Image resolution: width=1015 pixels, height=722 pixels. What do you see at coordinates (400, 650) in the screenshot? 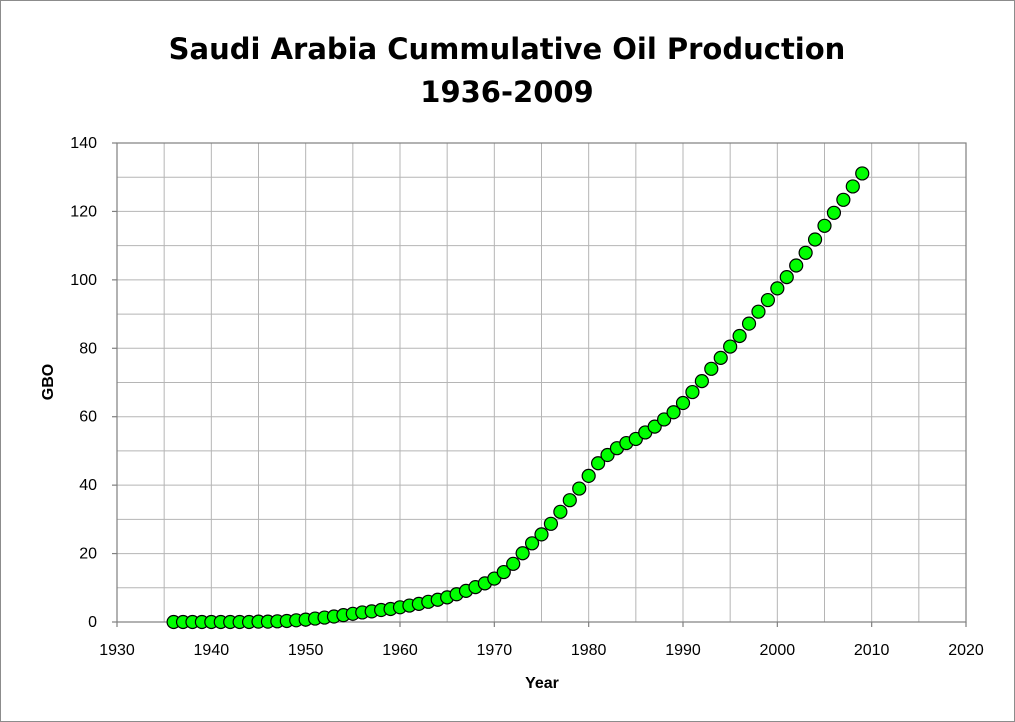
I see `x-tick-label: 1960` at bounding box center [400, 650].